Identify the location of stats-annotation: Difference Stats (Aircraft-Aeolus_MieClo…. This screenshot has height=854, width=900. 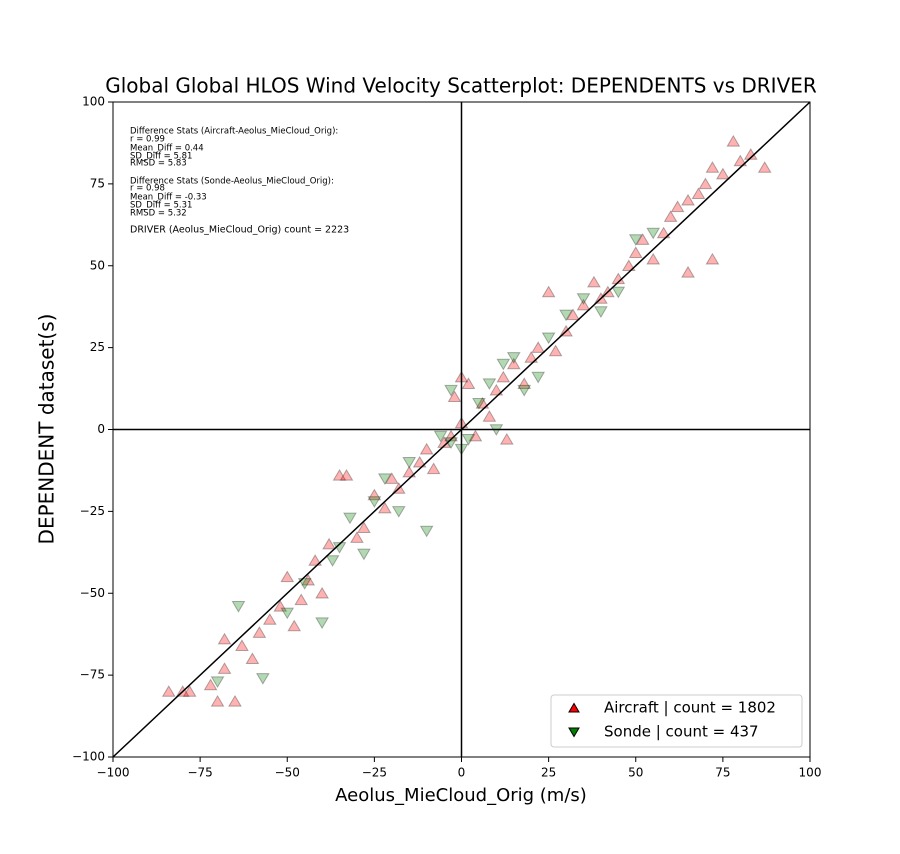
(234, 132).